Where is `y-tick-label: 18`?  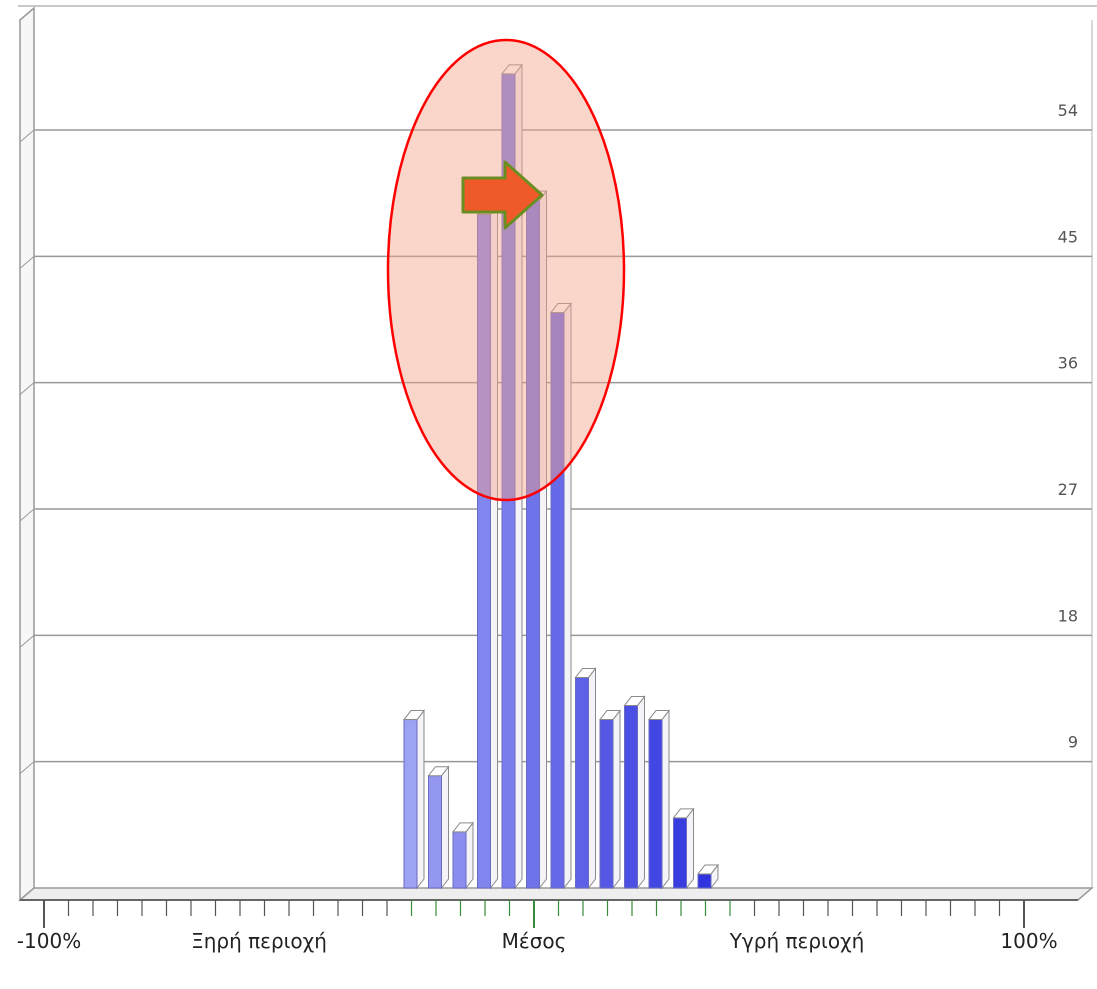
y-tick-label: 18 is located at coordinates (1068, 615).